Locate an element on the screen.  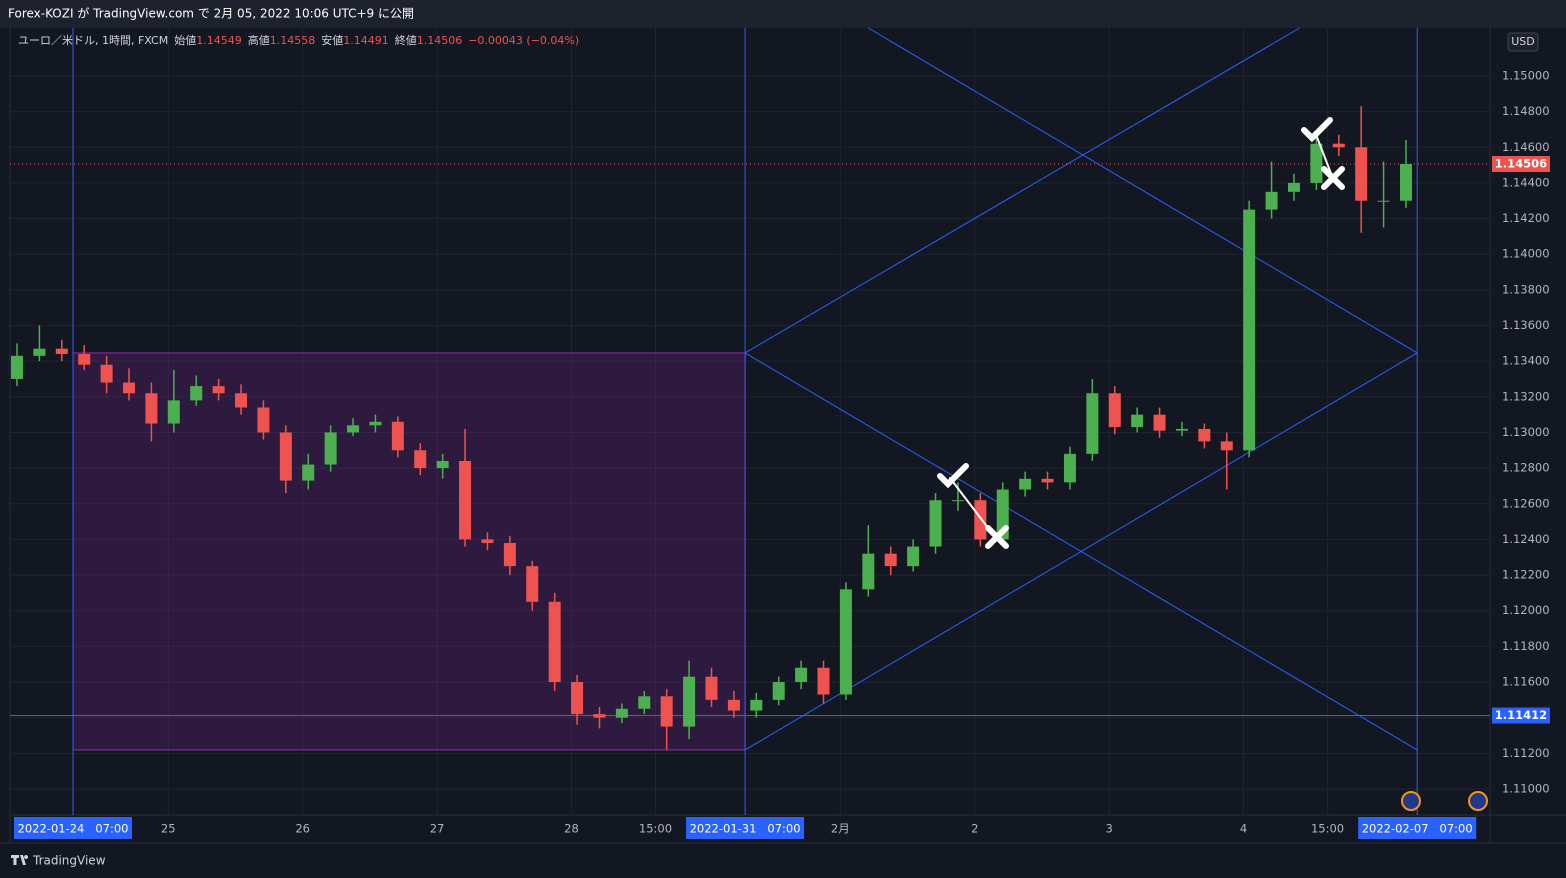
y-tick-label: 1.14400 is located at coordinates (1526, 182).